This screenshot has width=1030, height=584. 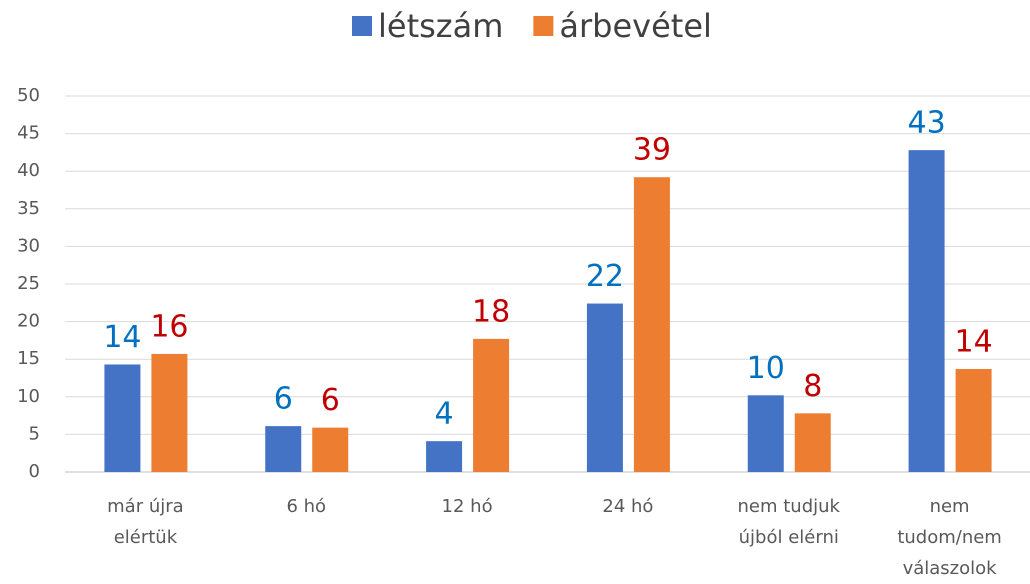 I want to click on y-tick-label: 20, so click(x=28, y=321).